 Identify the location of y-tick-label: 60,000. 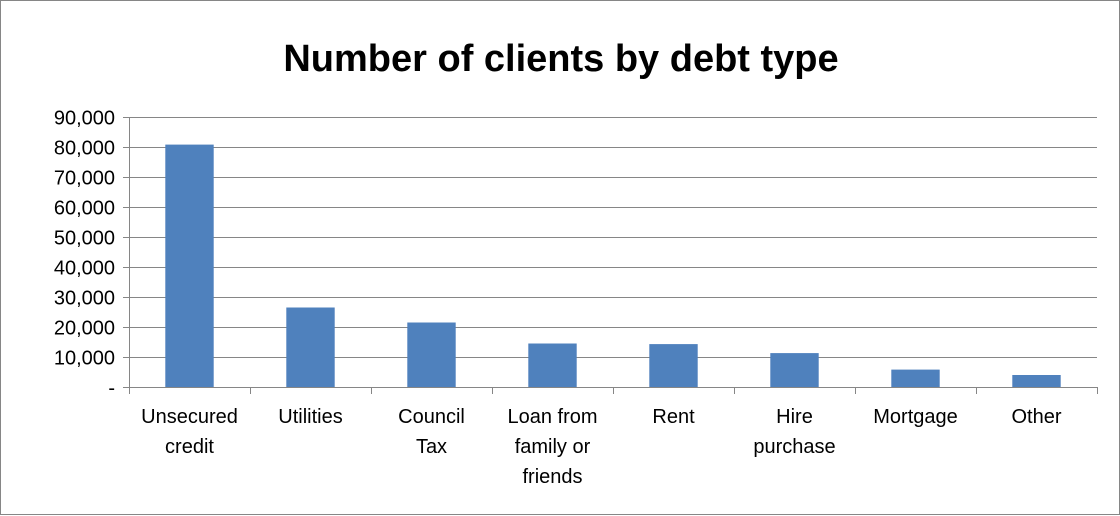
(84, 209).